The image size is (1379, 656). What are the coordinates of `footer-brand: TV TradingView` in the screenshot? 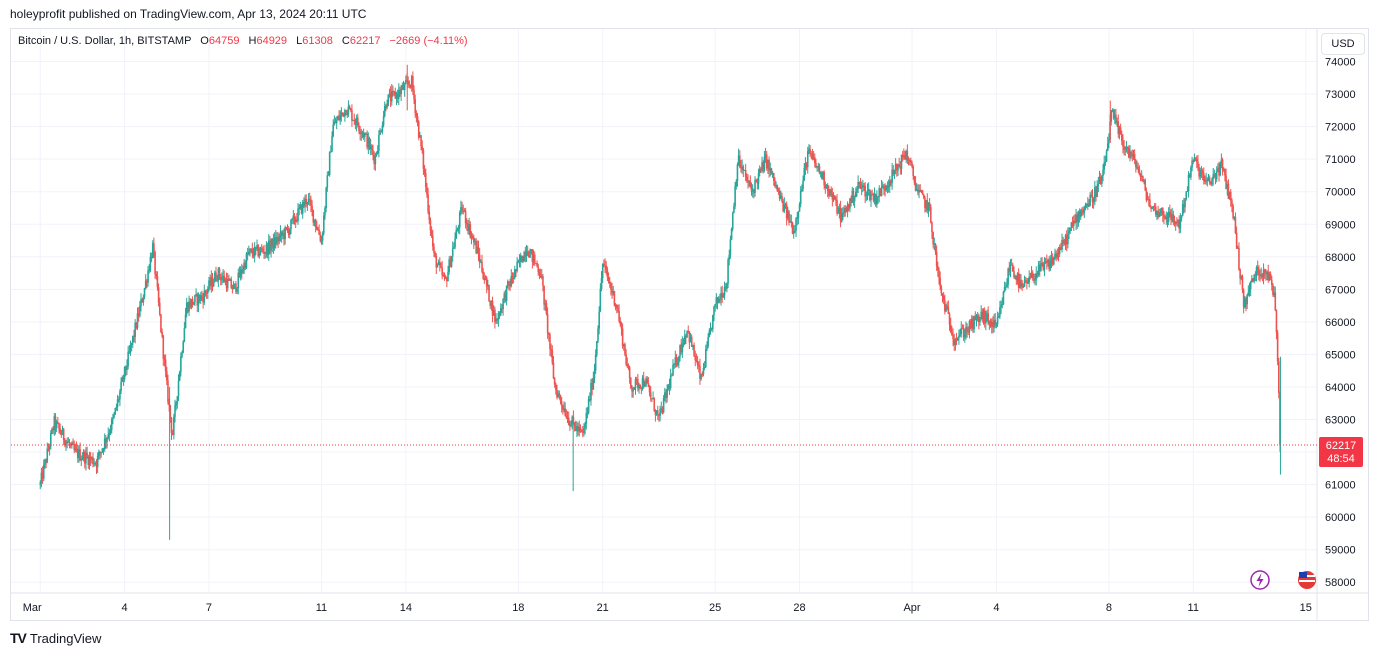 It's located at (55, 638).